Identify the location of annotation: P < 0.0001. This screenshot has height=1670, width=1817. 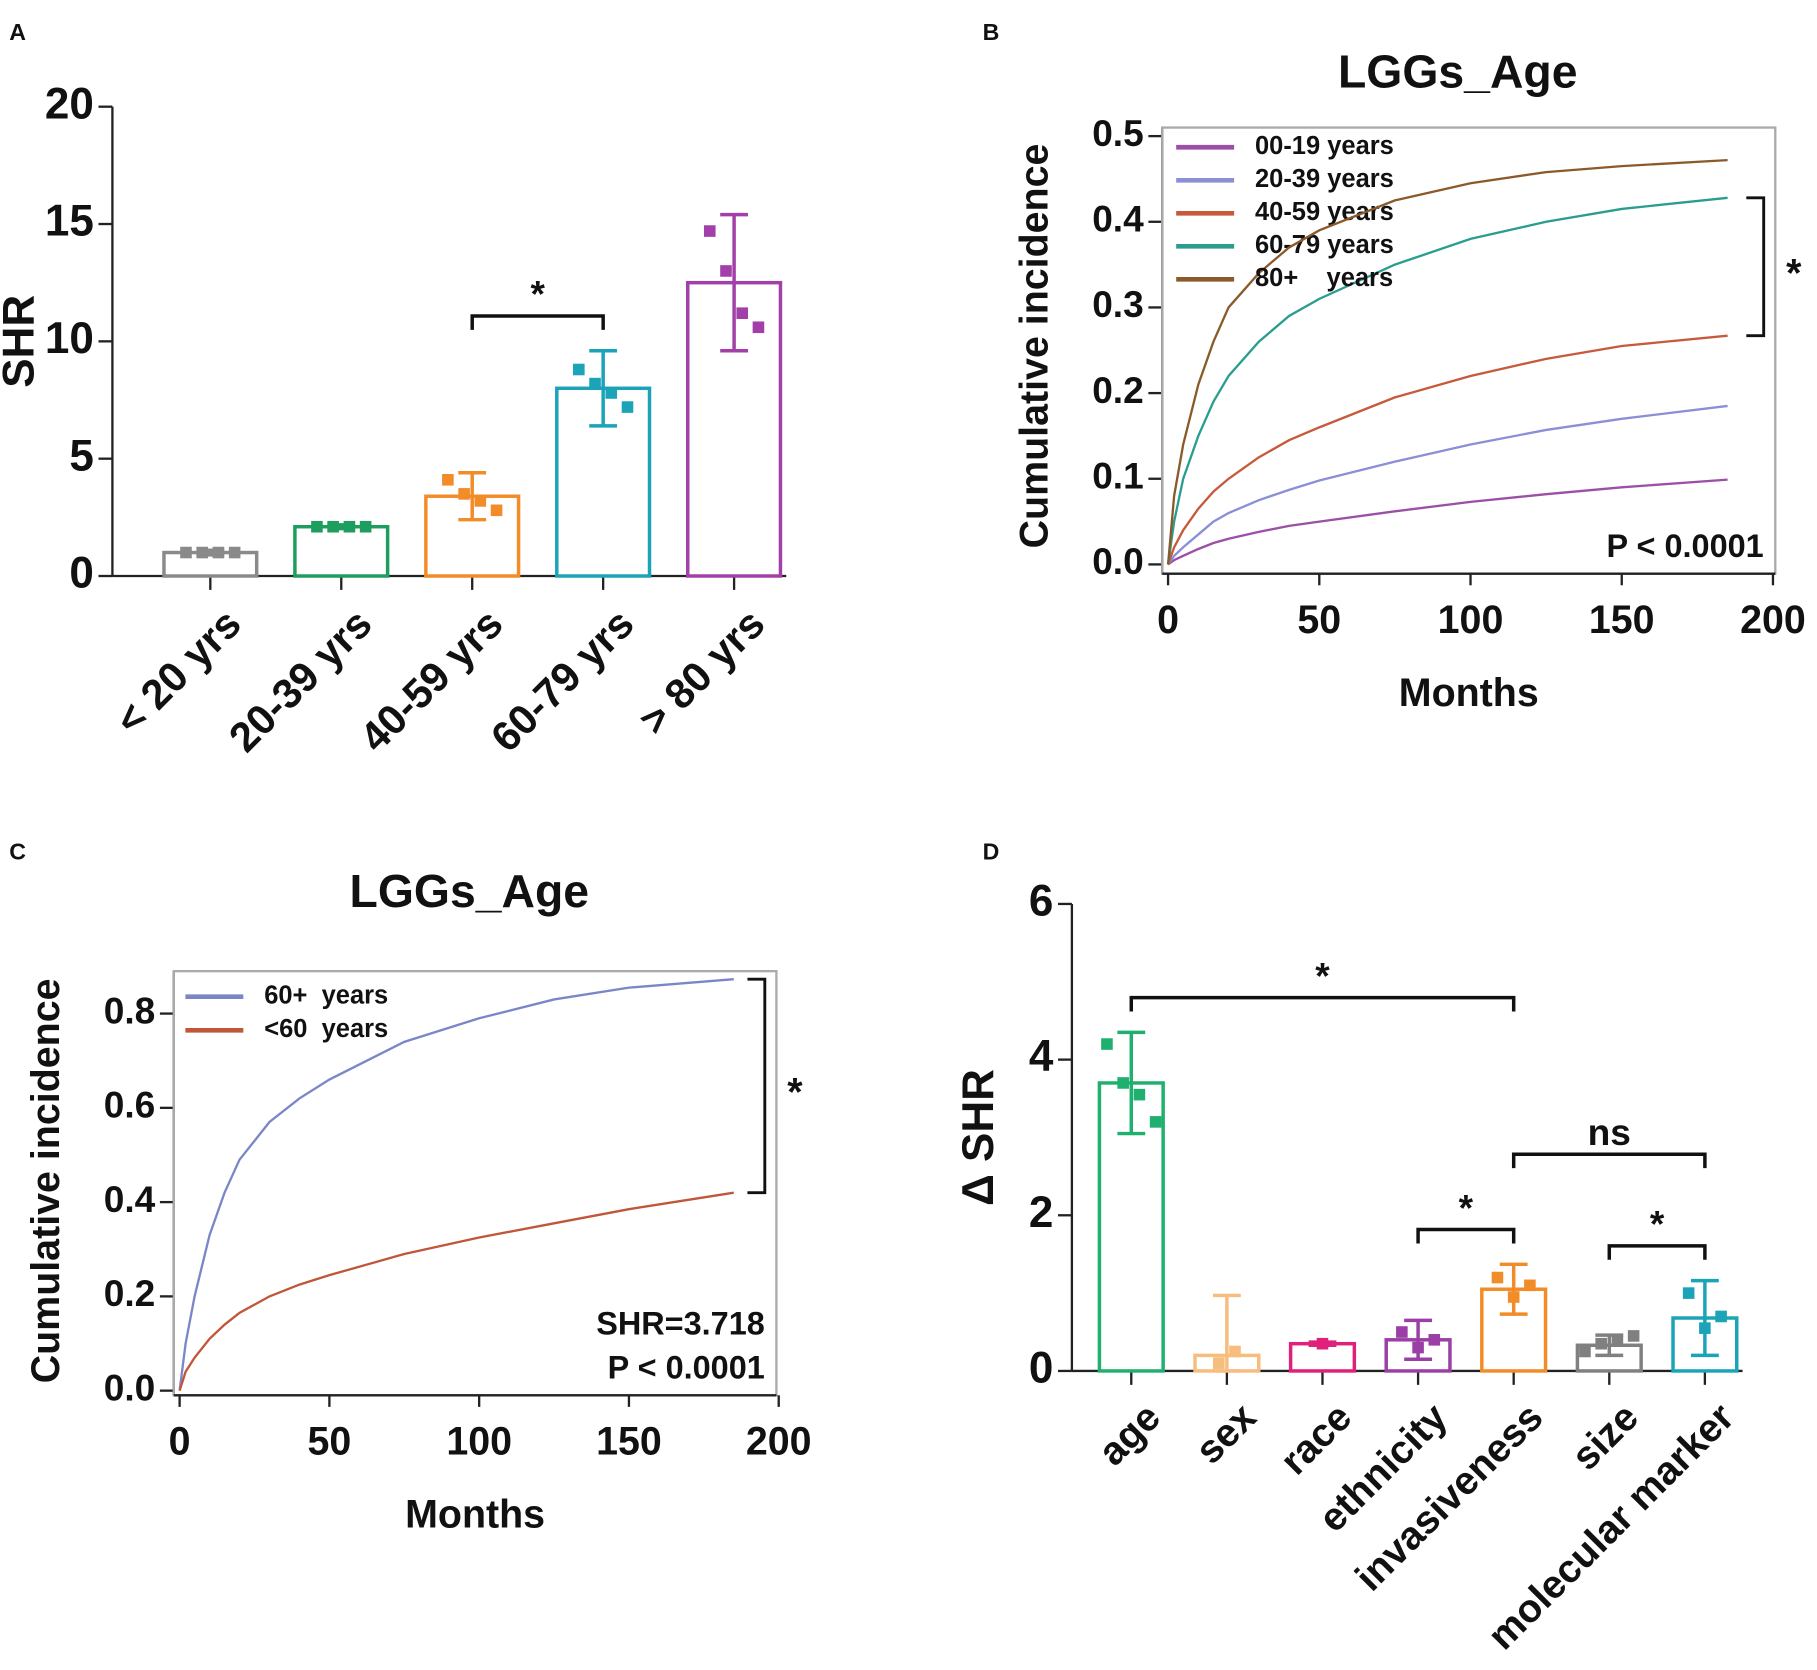
(1684, 546).